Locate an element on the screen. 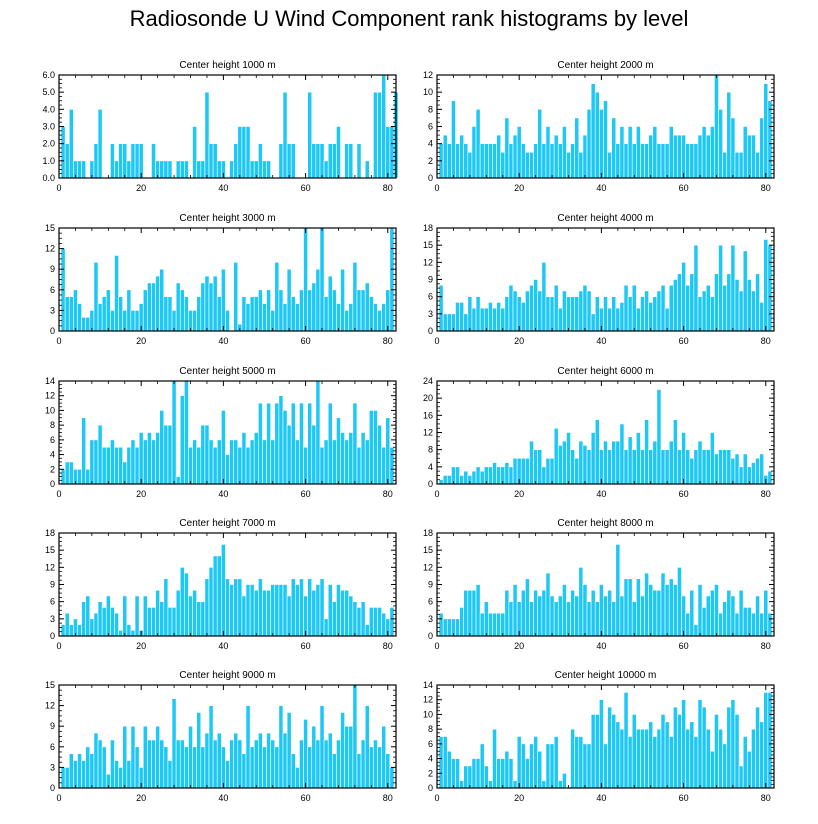 The image size is (818, 824). x-tick-label: 40 is located at coordinates (223, 341).